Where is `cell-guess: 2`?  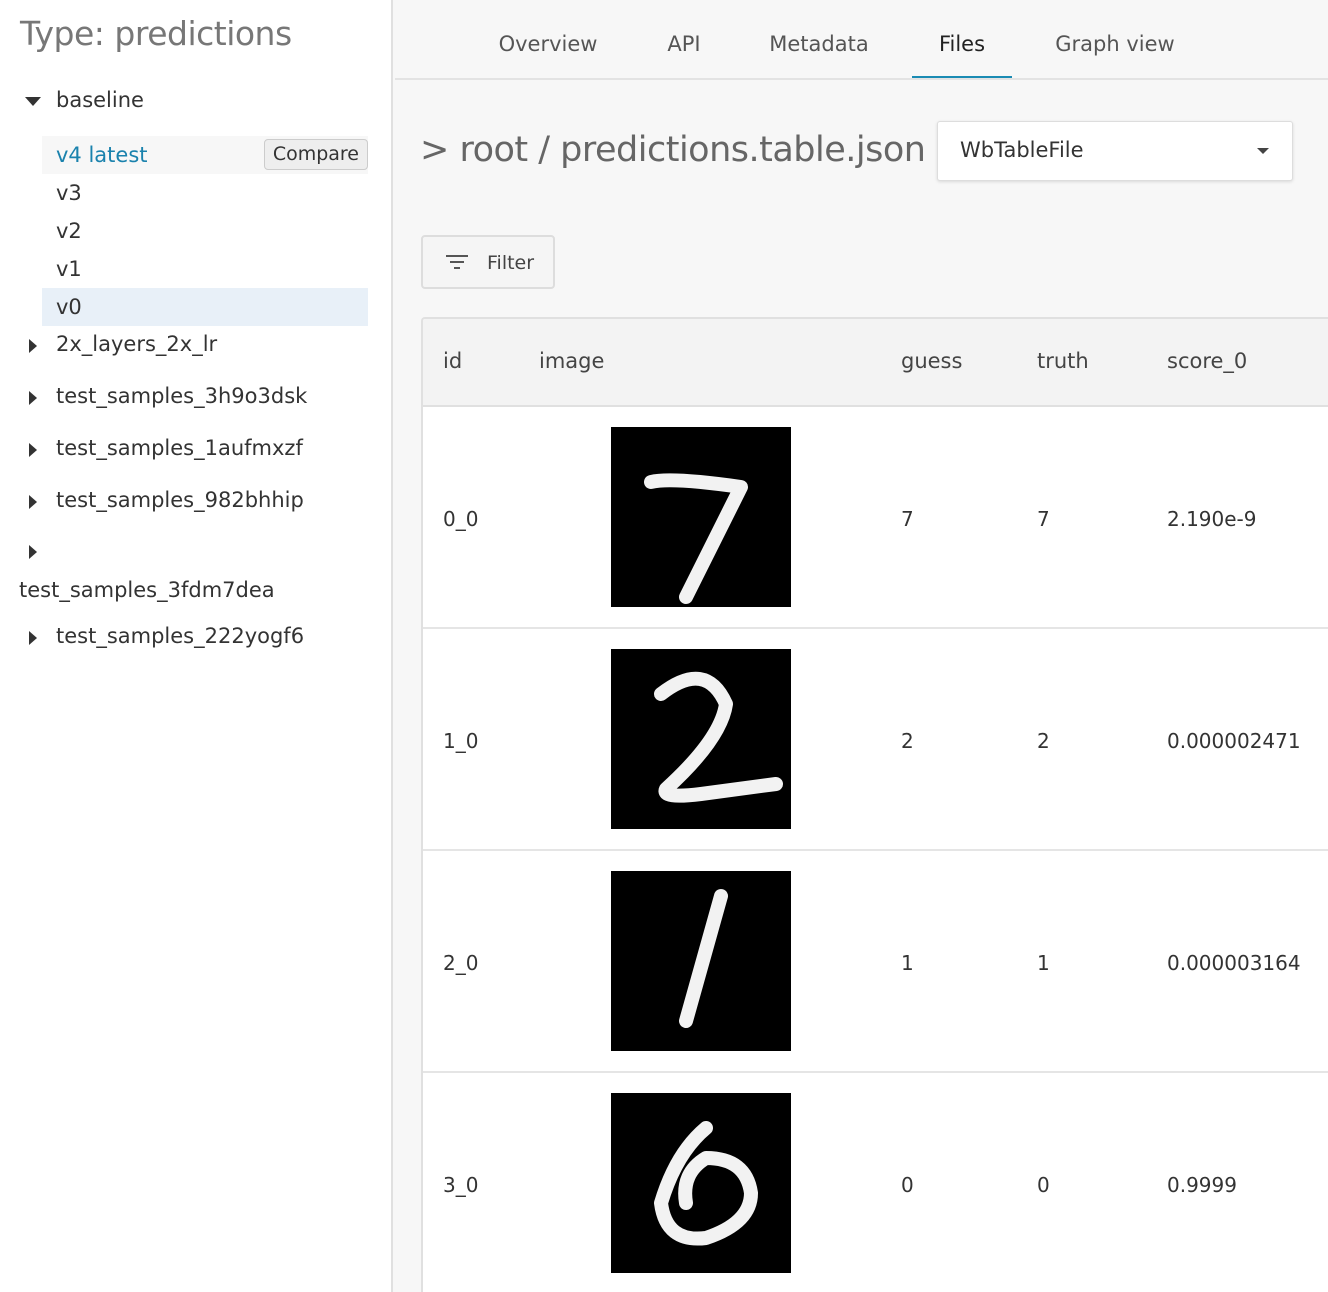
cell-guess: 2 is located at coordinates (907, 741).